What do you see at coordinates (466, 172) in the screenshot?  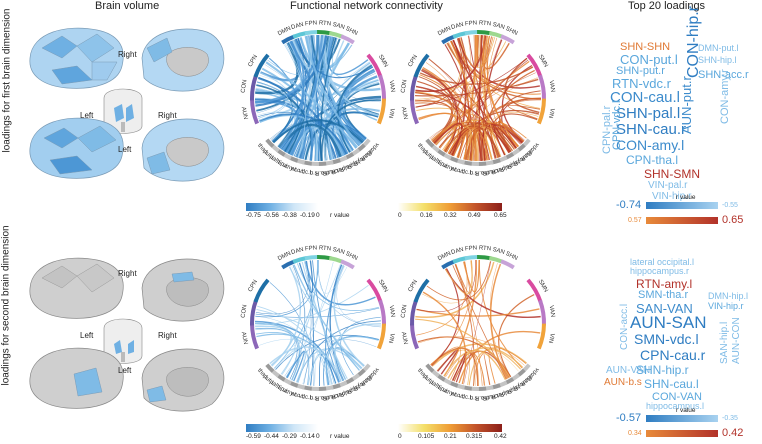 I see `chord-label-vdc-l: vdc.L` at bounding box center [466, 172].